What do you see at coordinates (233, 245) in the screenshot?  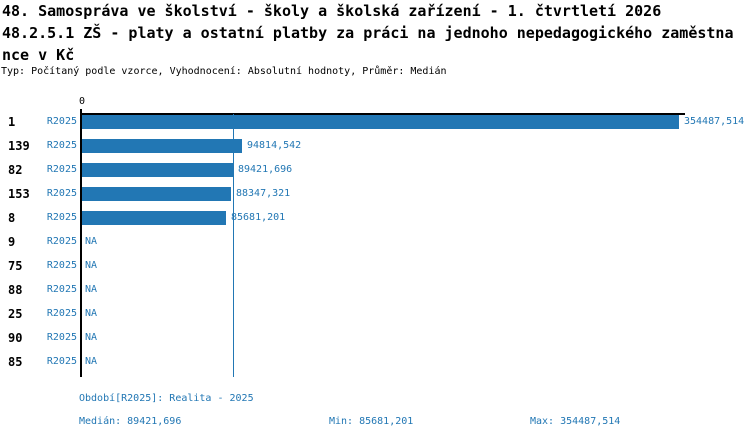 I see `median-reference-line` at bounding box center [233, 245].